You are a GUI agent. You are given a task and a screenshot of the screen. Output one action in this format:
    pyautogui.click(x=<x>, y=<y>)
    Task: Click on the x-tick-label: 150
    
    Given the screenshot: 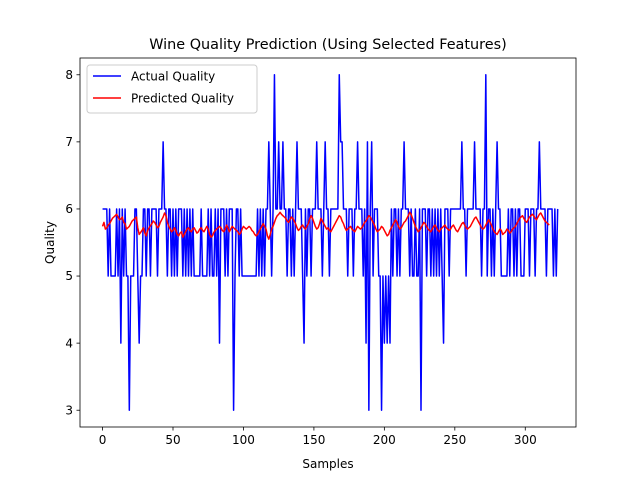 What is the action you would take?
    pyautogui.click(x=313, y=440)
    